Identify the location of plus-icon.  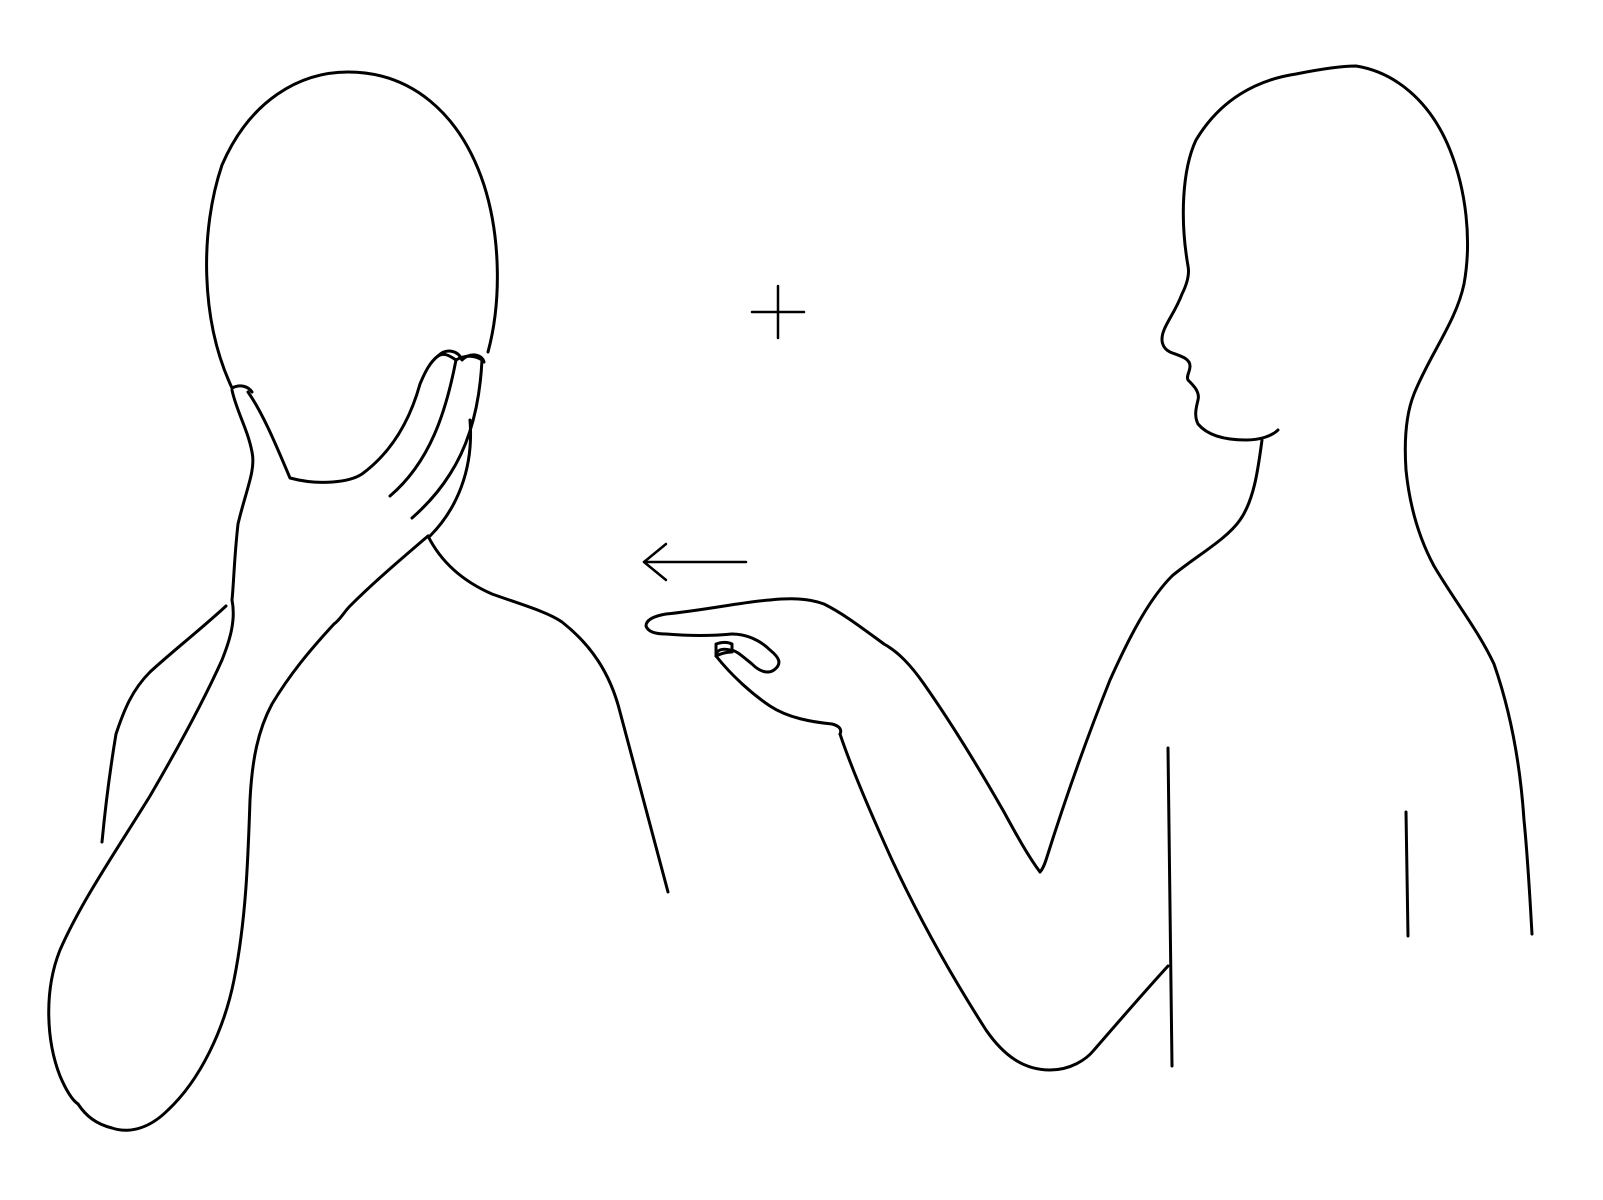
(778, 312).